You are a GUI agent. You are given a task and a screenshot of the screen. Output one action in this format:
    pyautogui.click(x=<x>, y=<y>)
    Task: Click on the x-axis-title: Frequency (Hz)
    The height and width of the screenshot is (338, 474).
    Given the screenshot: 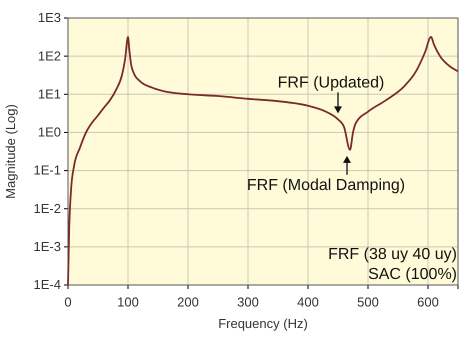 What is the action you would take?
    pyautogui.click(x=263, y=323)
    